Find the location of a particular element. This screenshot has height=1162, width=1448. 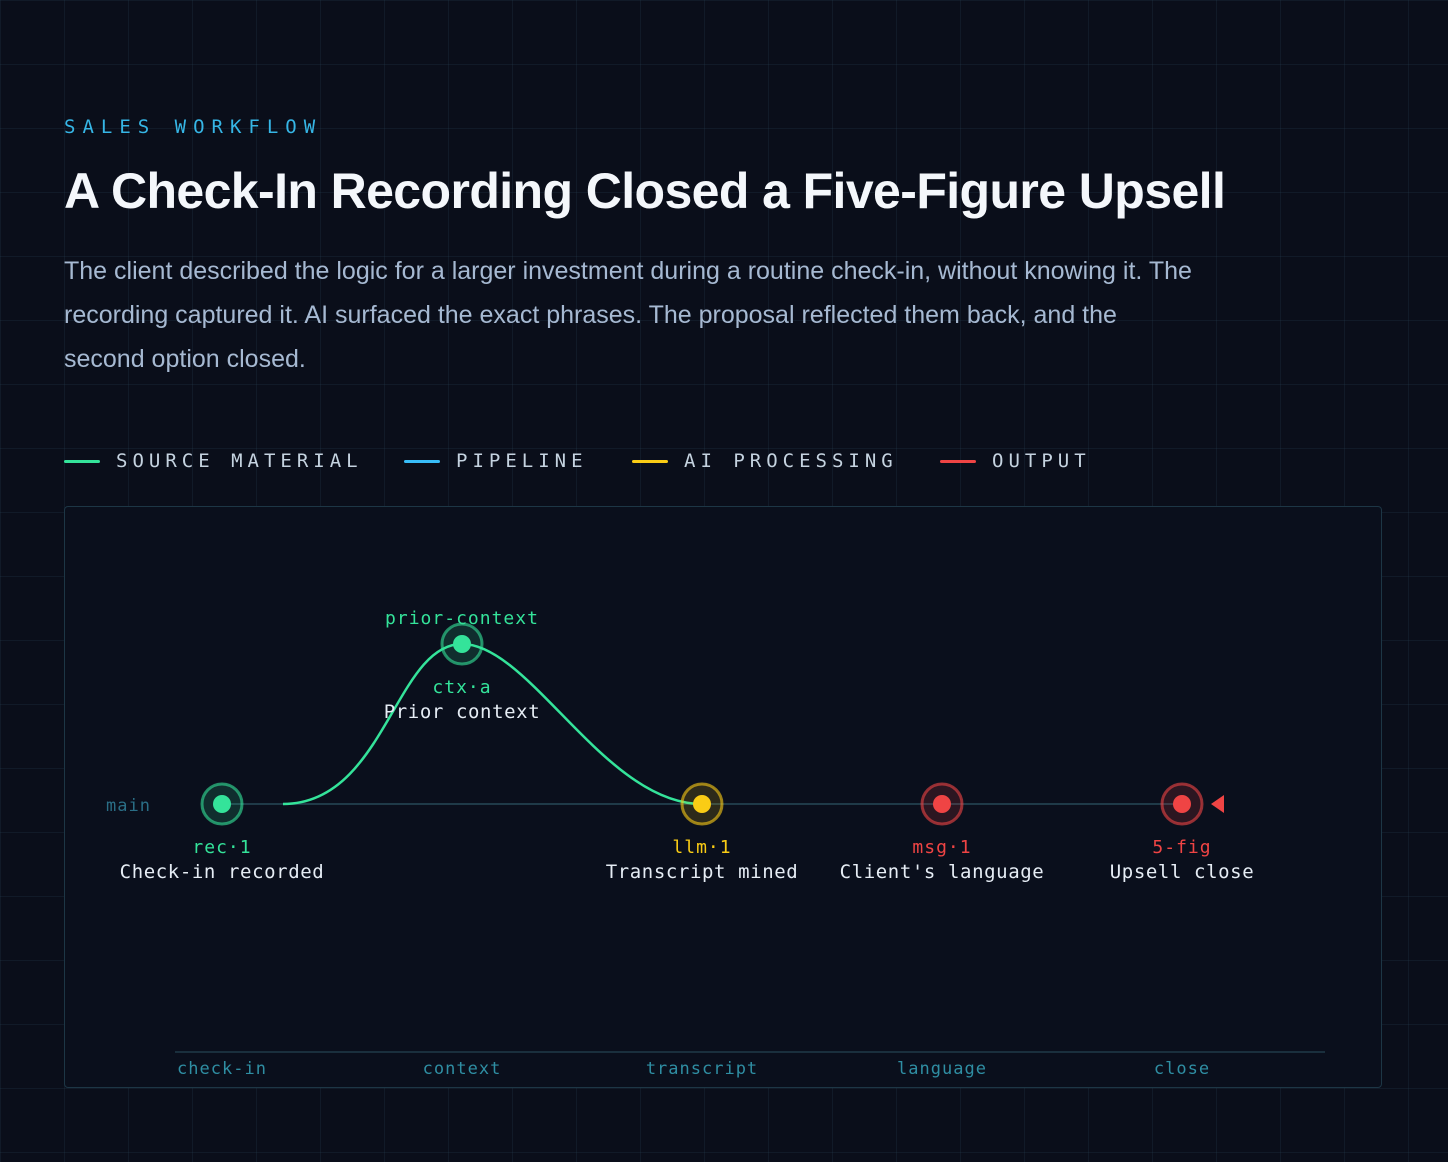

legend-label: SOURCE MATERIAL is located at coordinates (239, 461).